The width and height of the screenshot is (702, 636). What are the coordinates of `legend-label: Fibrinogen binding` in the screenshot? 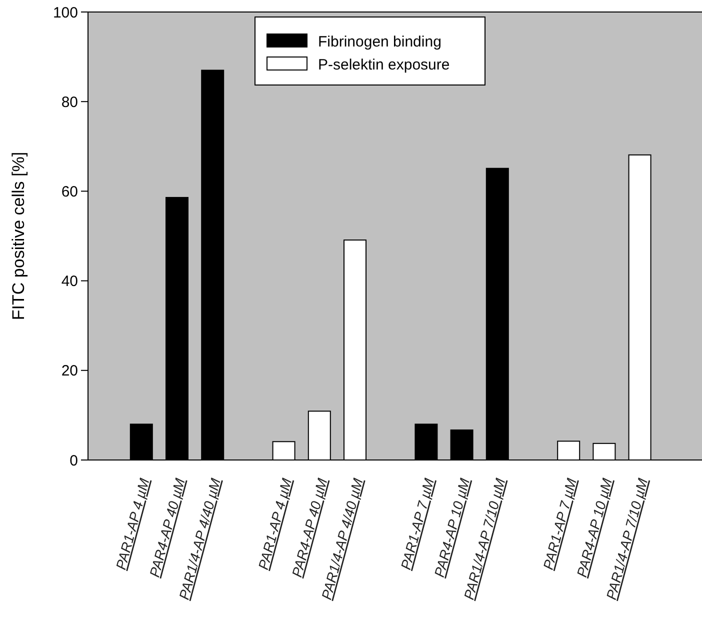 It's located at (380, 41).